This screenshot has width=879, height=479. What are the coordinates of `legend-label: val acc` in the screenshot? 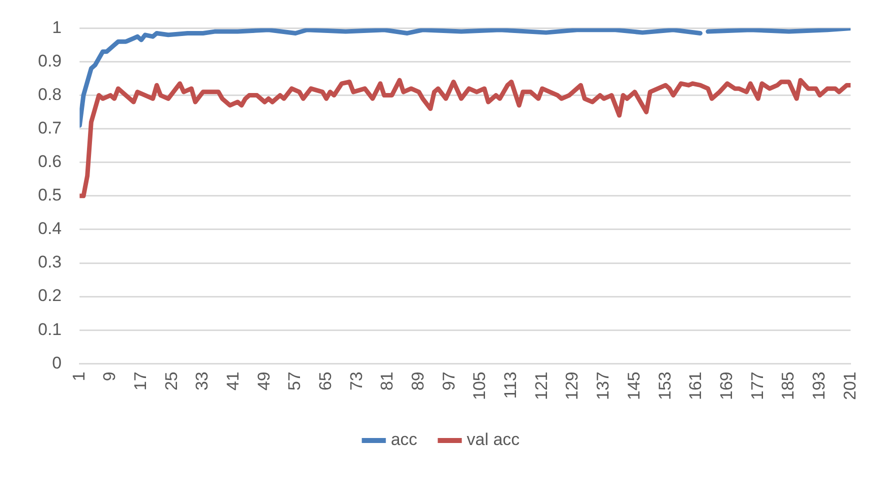 It's located at (493, 440).